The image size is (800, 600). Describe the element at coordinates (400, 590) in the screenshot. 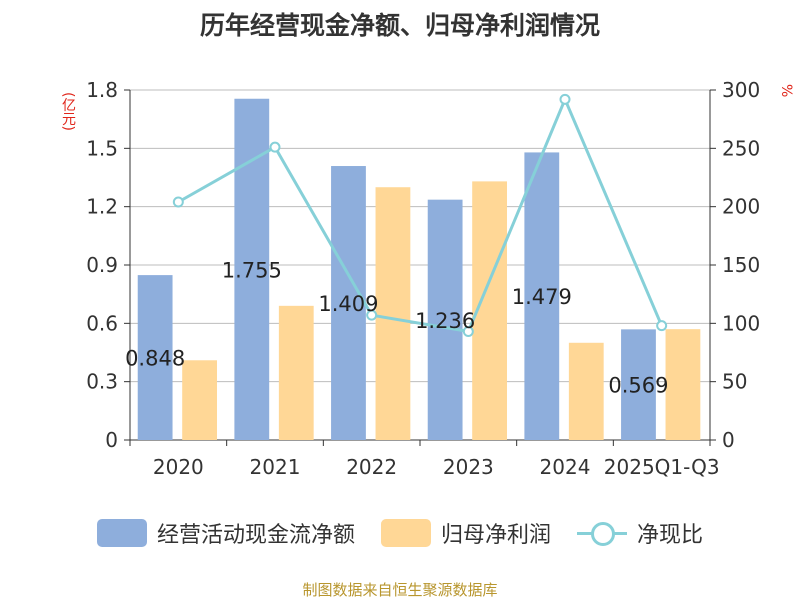

I see `data-source: 制图数据来自恒生聚源数据库` at that location.